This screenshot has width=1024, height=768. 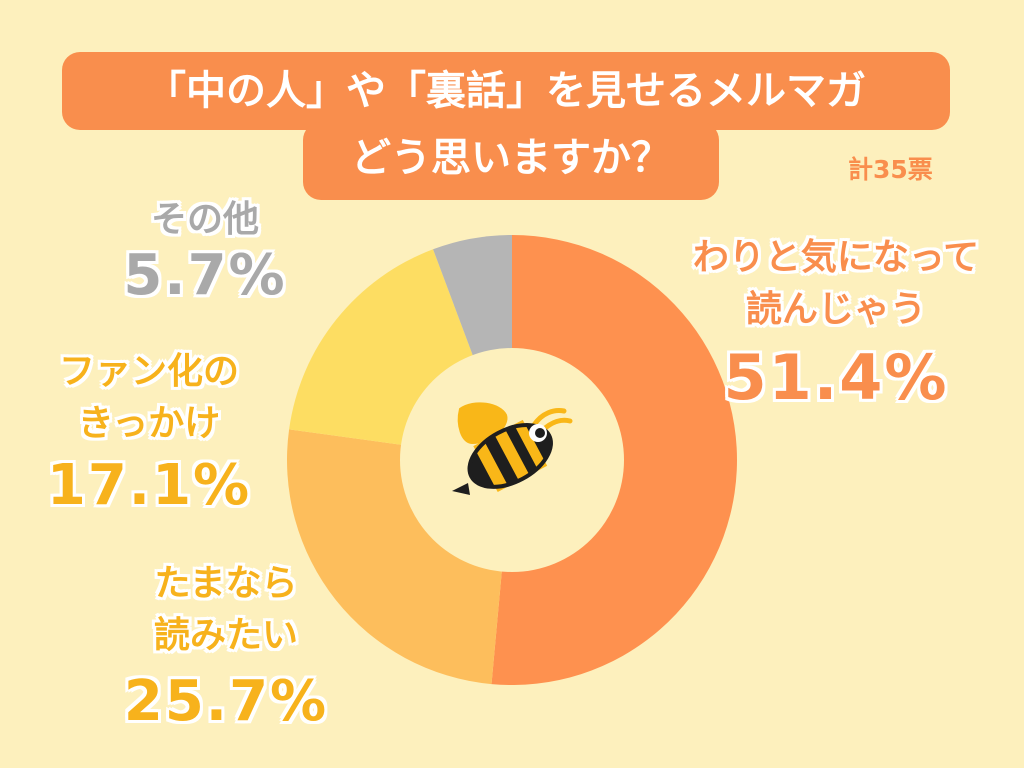 I want to click on slice-pct-3: 5.7%, so click(x=205, y=275).